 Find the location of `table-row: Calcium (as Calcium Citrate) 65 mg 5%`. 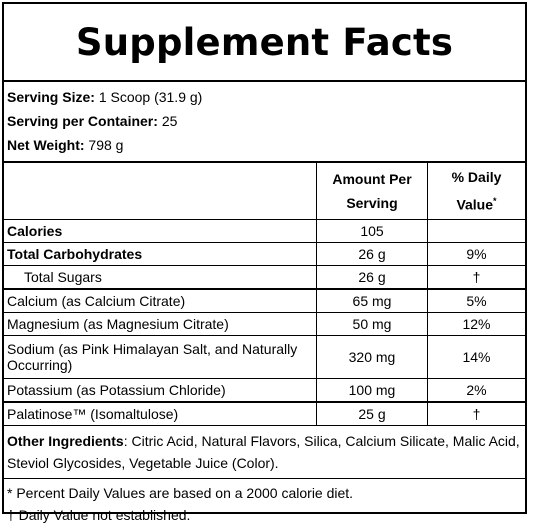

table-row: Calcium (as Calcium Citrate) 65 mg 5% is located at coordinates (264, 300).